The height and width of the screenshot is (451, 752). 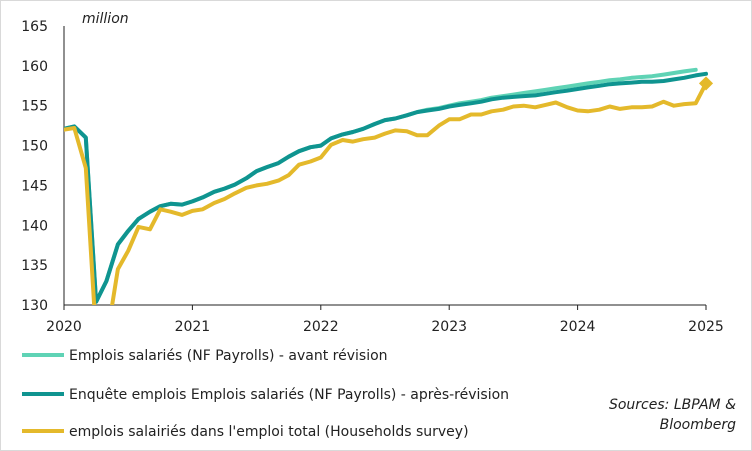 I want to click on y-tick-label: 165, so click(x=34, y=27).